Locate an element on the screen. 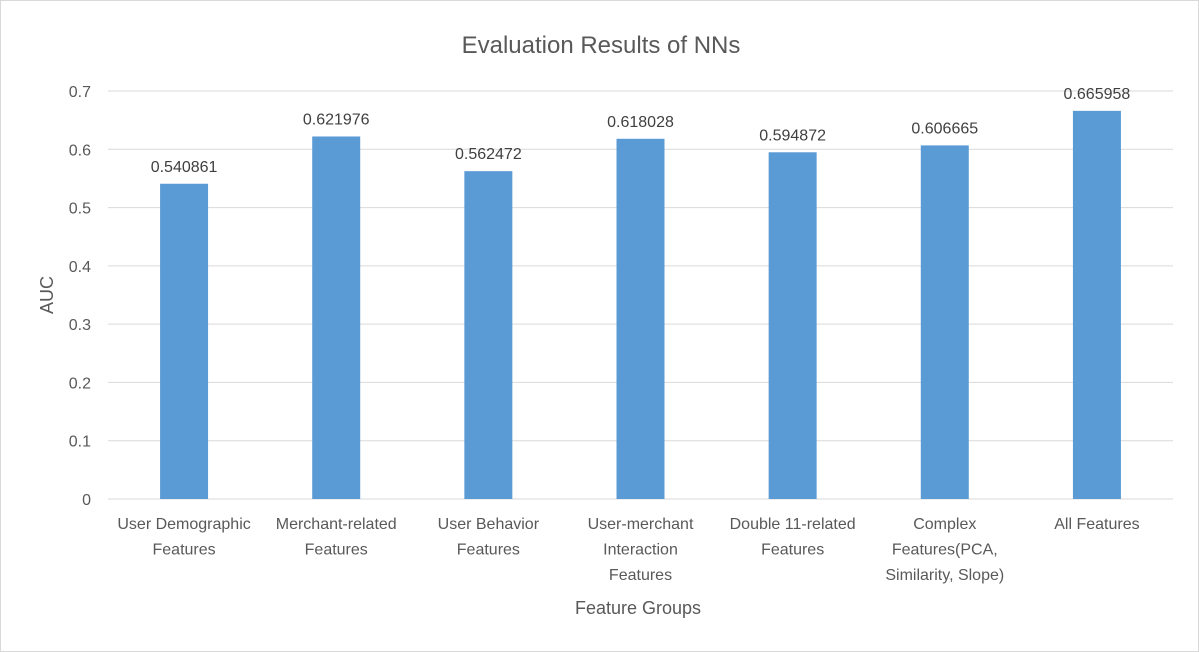 Image resolution: width=1199 pixels, height=652 pixels. y-tick-label: 0 is located at coordinates (86, 500).